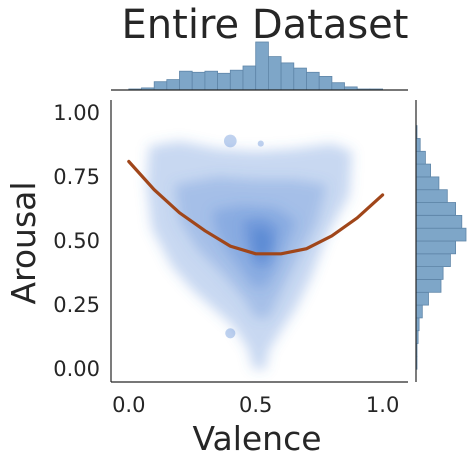  I want to click on y-tick-labels: 0.00 0.25 0.50 0.75 1.00, so click(76, 241).